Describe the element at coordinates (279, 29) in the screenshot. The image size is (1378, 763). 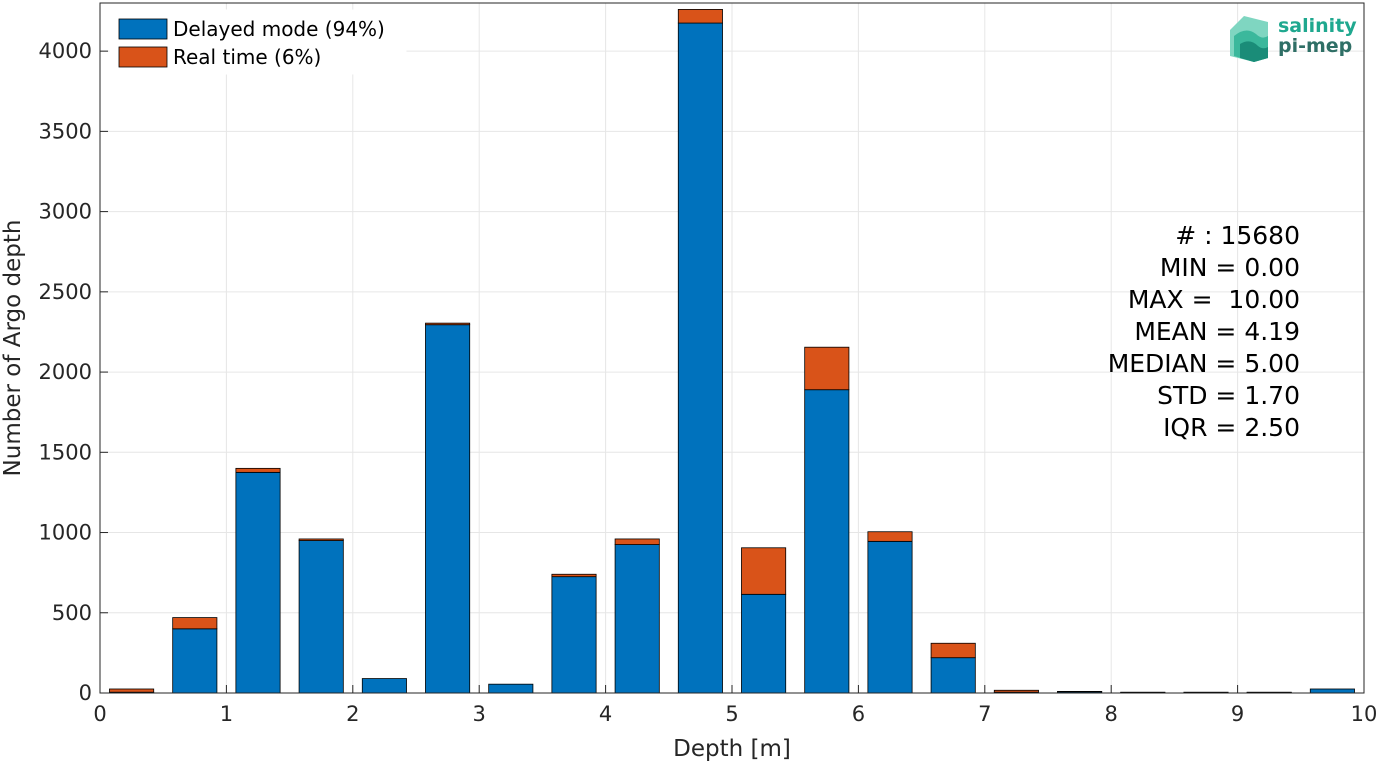
I see `legend-label-delayed: Delayed mode (94%)` at that location.